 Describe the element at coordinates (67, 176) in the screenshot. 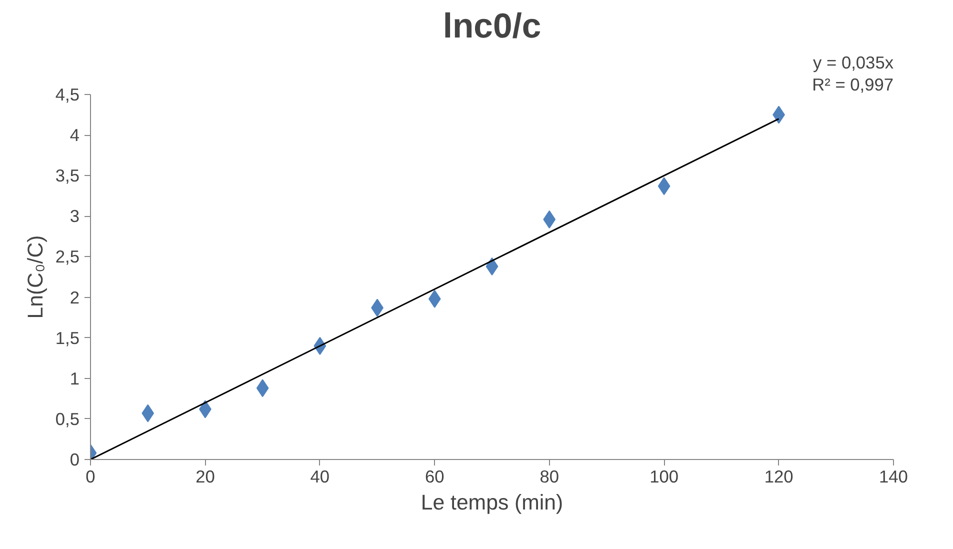

I see `y-tick-label: 3,5` at that location.